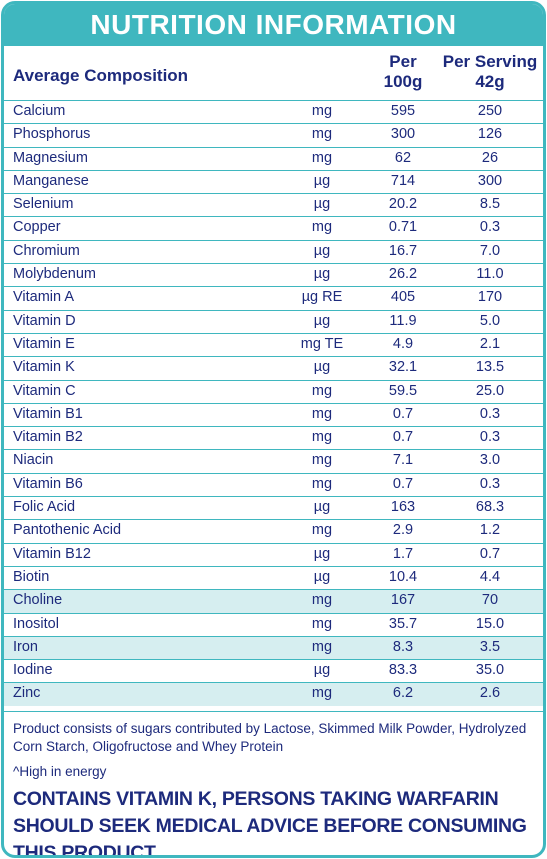 Image resolution: width=547 pixels, height=859 pixels. I want to click on nutrient-name: Folic Acid, so click(44, 507).